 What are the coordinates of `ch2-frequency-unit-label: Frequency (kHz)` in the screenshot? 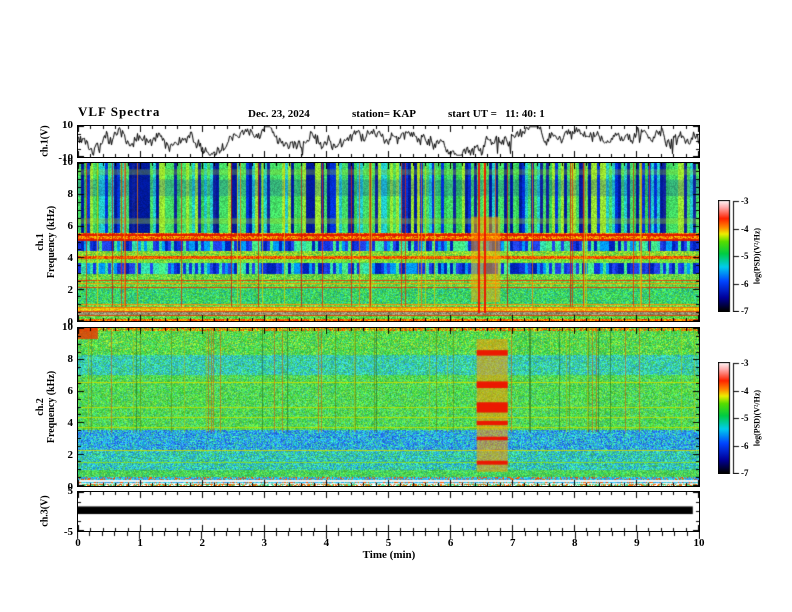 It's located at (51, 407).